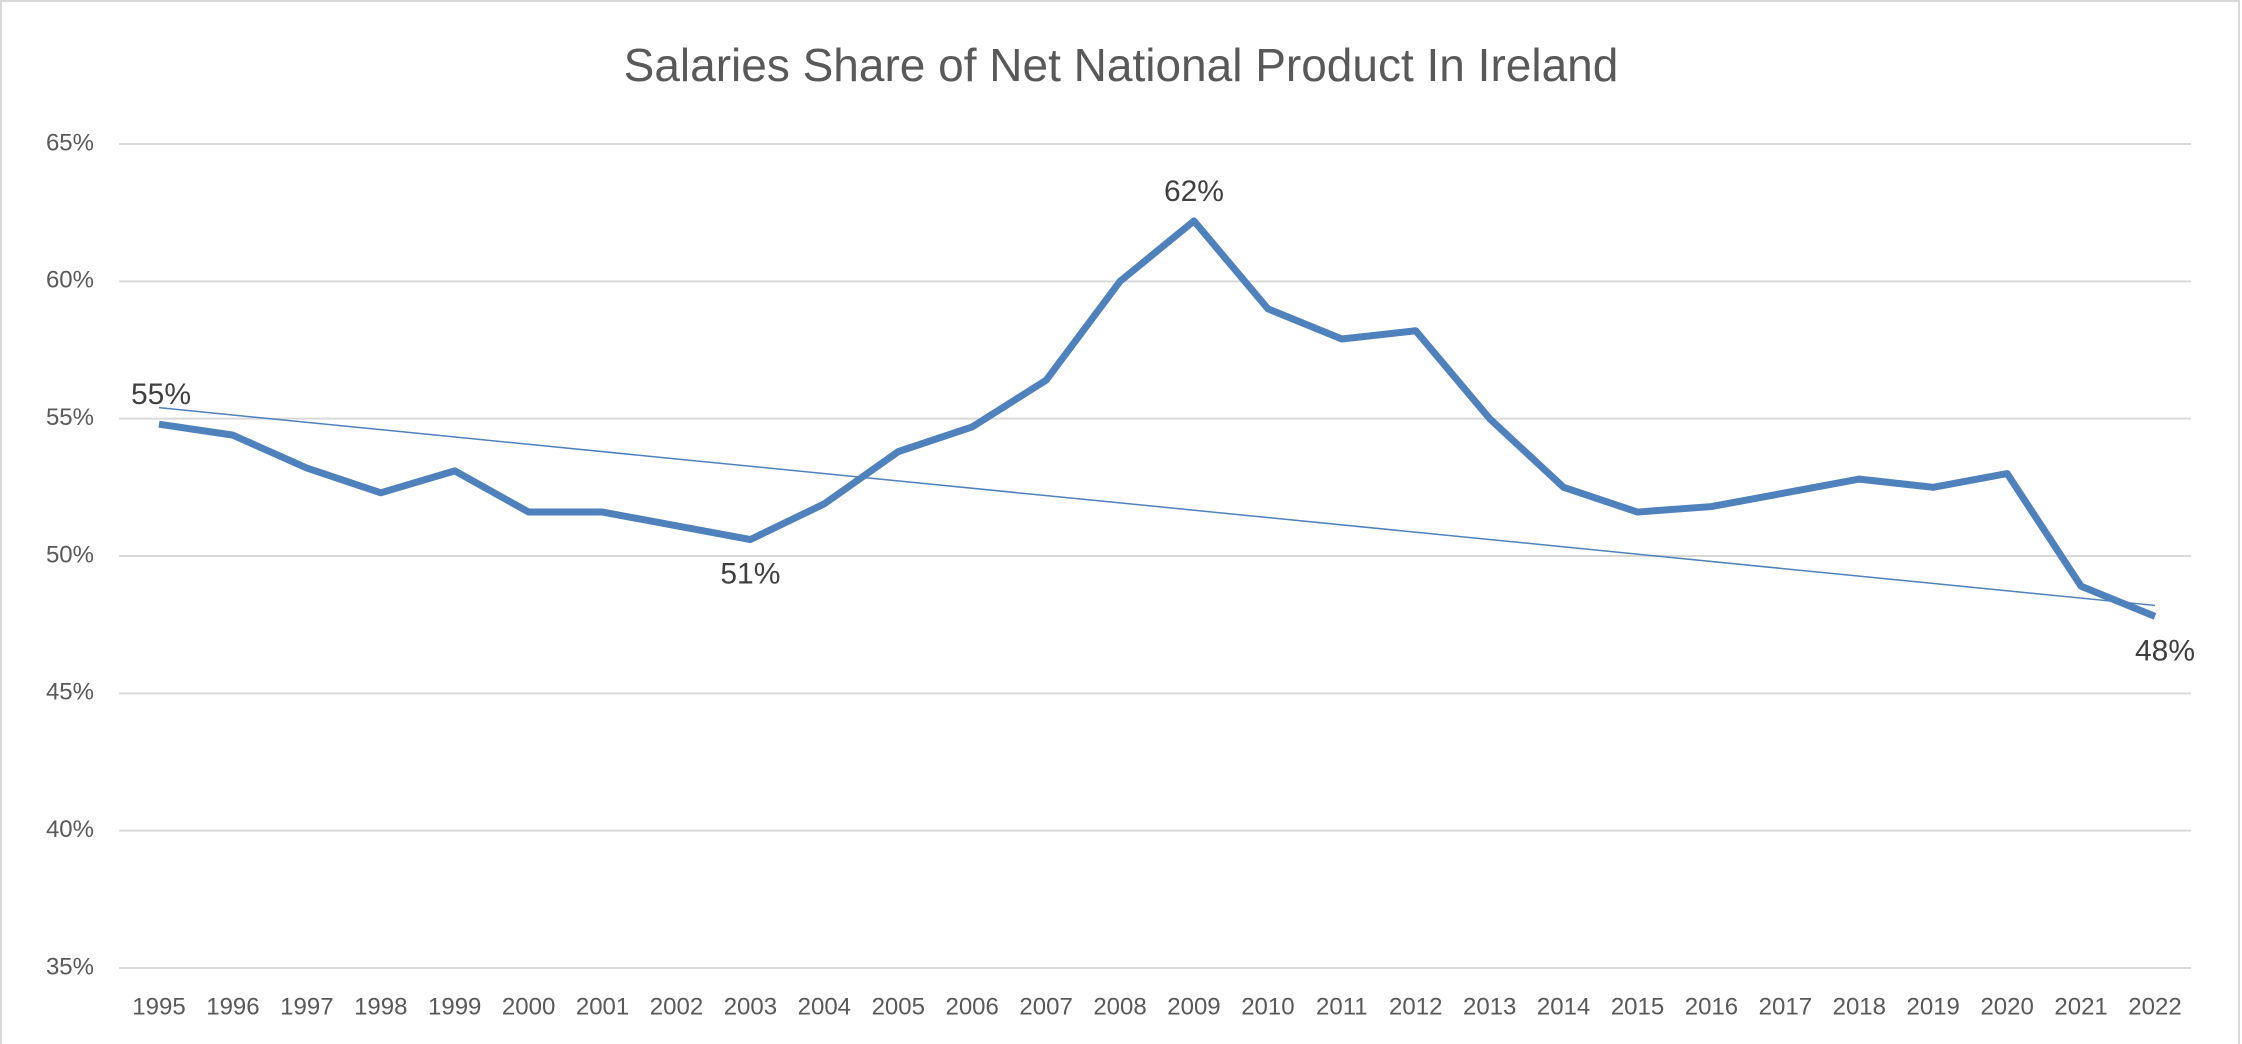  What do you see at coordinates (528, 1006) in the screenshot?
I see `x-tick-label: 2000` at bounding box center [528, 1006].